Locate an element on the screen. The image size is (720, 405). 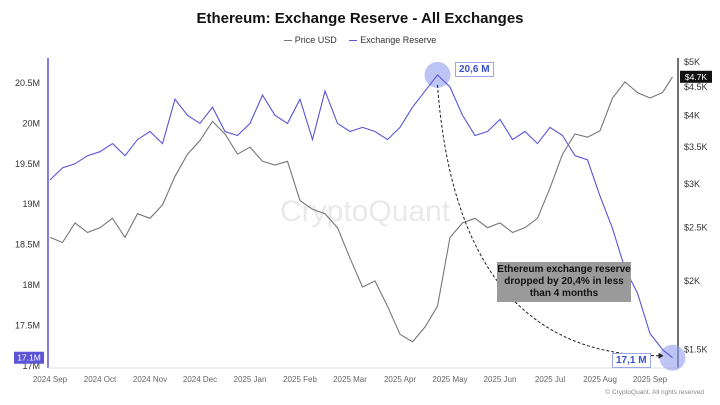
x-tick-label: 2025 Mar is located at coordinates (350, 379).